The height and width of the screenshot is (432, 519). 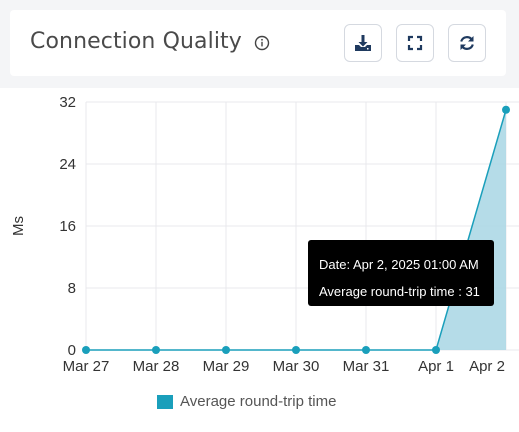 I want to click on y-tick-label: 0, so click(x=72, y=350).